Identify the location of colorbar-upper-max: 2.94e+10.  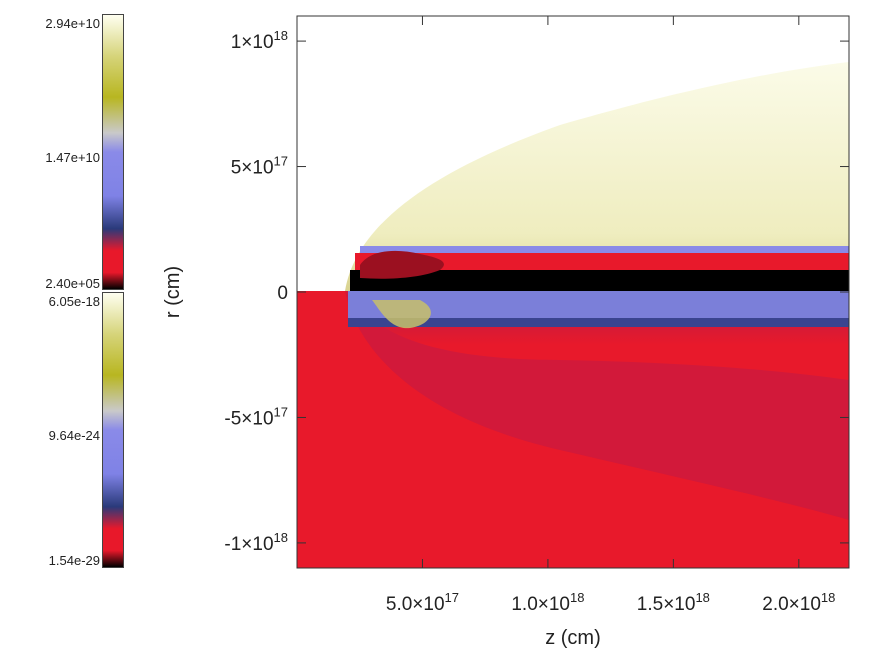
(72, 23).